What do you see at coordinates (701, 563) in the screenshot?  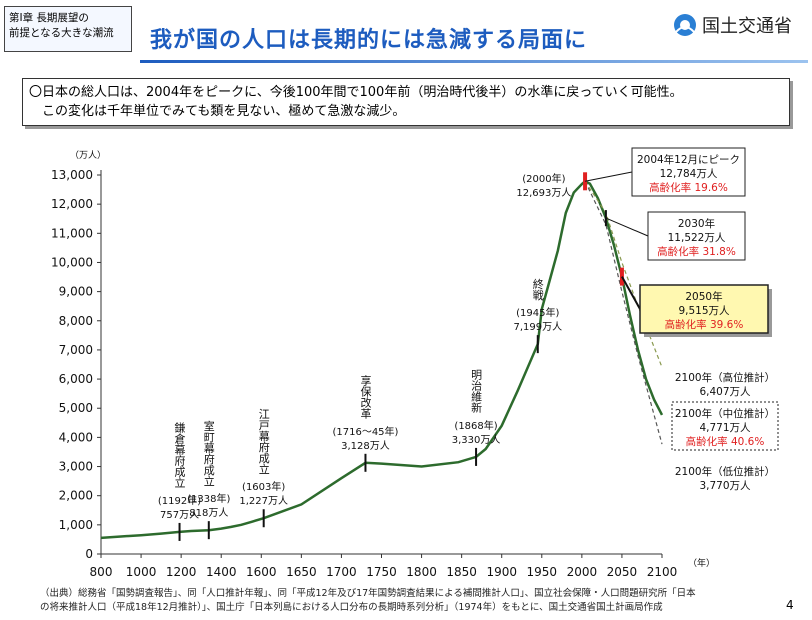 I see `x-unit: （年）` at bounding box center [701, 563].